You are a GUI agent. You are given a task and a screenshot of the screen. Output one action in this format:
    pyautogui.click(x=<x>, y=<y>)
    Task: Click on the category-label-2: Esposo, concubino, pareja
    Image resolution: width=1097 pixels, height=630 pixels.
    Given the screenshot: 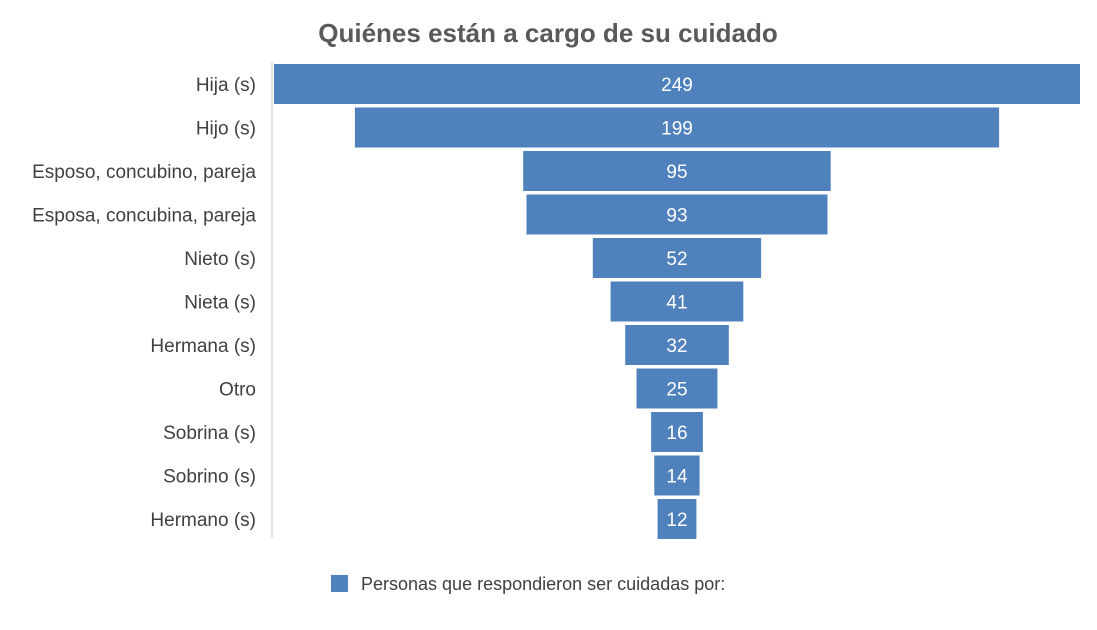 What is the action you would take?
    pyautogui.click(x=144, y=172)
    